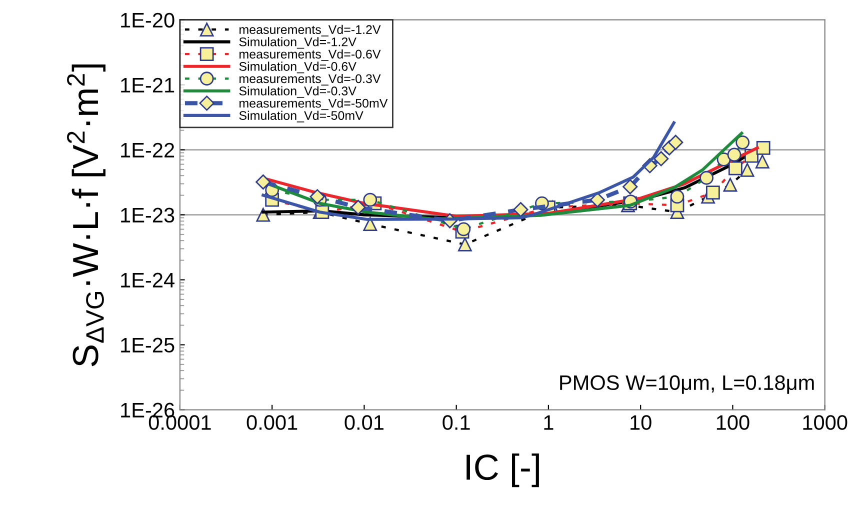  Describe the element at coordinates (310, 80) in the screenshot. I see `legend-label: measurements_Vd=-0.3V` at that location.